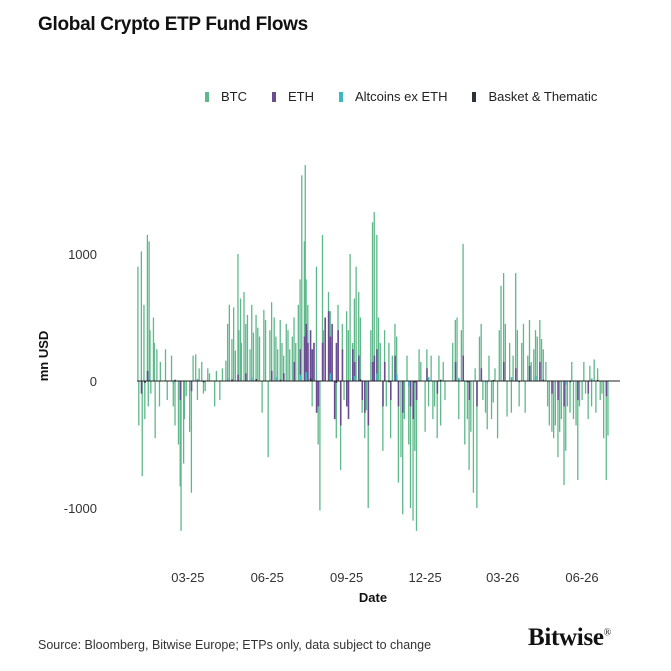  I want to click on y-axis-title: mn USD, so click(43, 356).